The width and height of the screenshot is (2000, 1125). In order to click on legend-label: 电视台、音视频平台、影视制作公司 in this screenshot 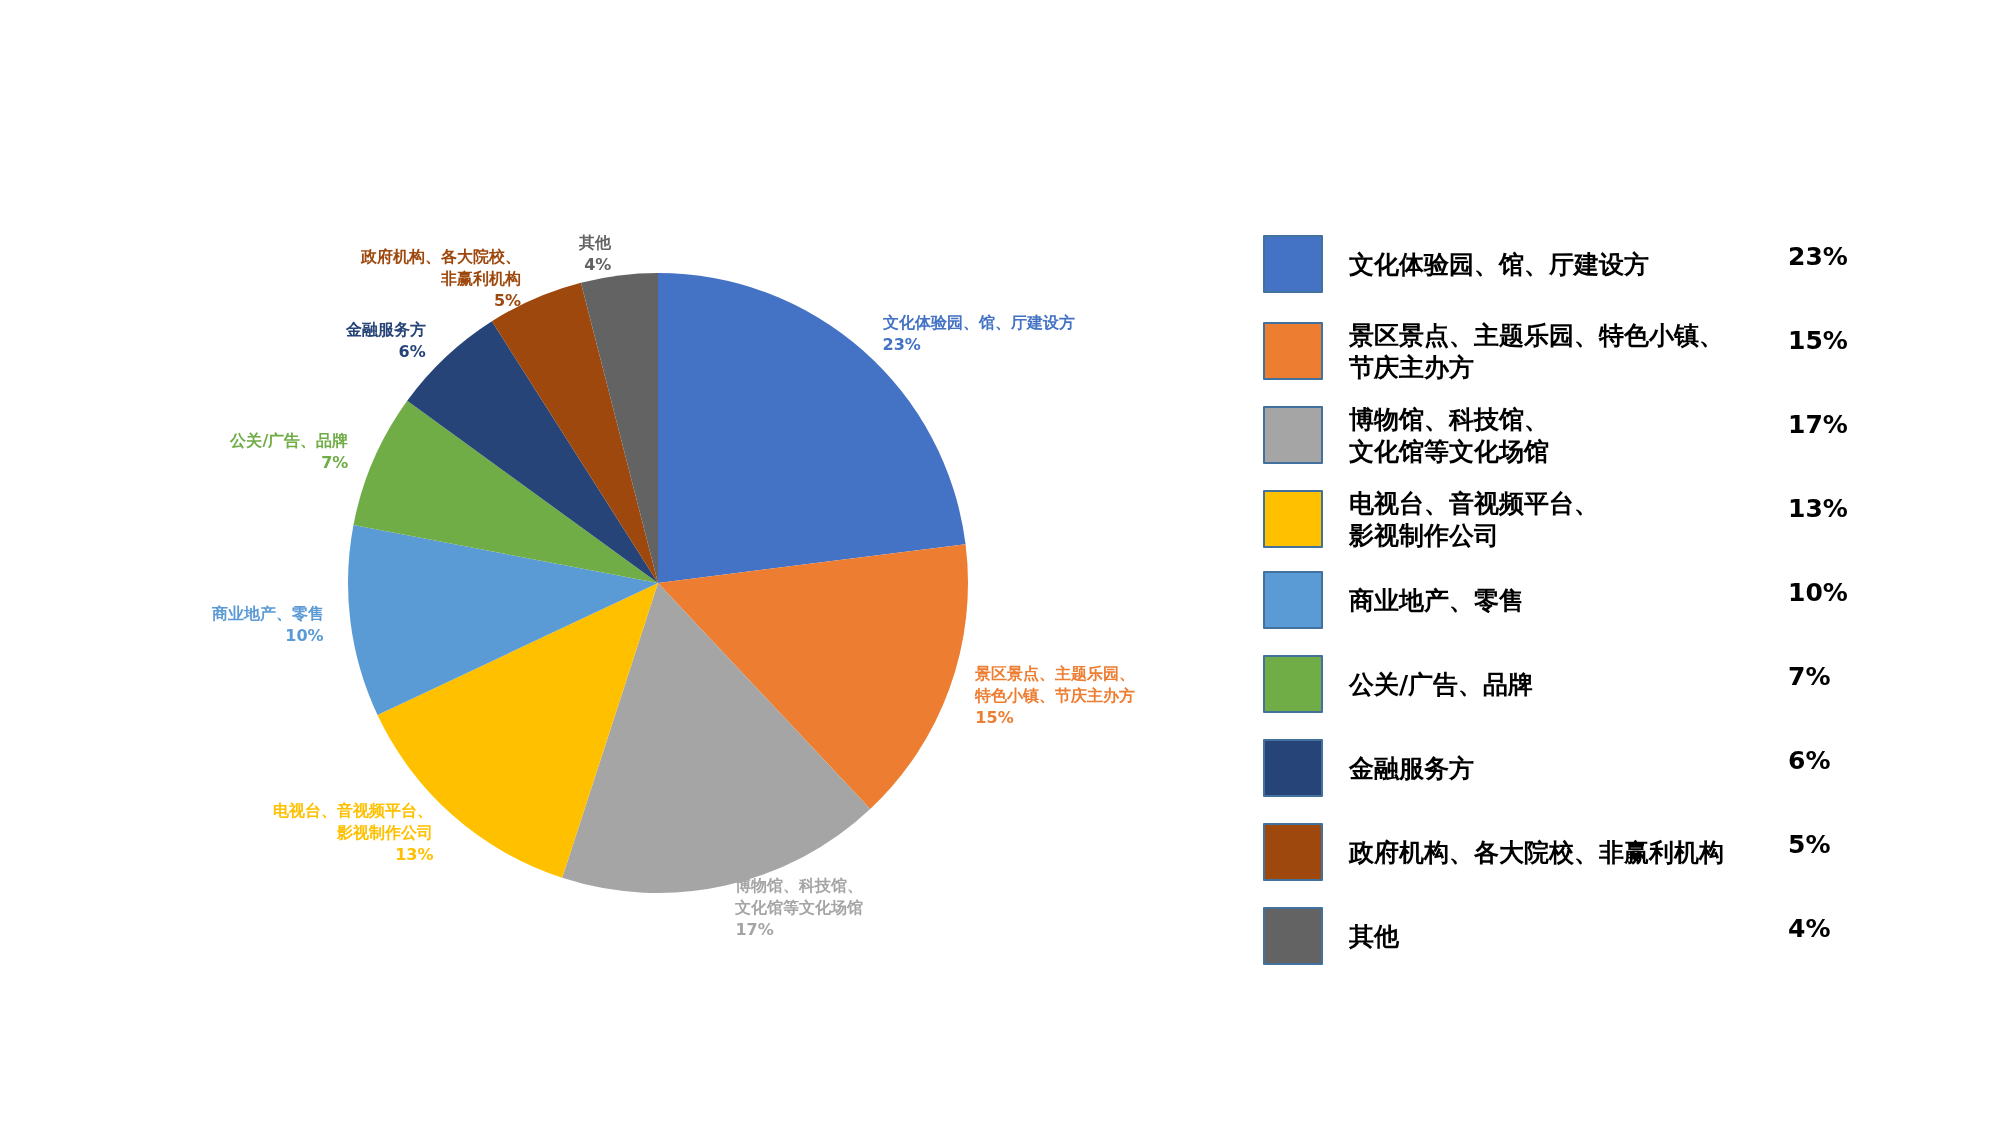, I will do `click(1473, 519)`.